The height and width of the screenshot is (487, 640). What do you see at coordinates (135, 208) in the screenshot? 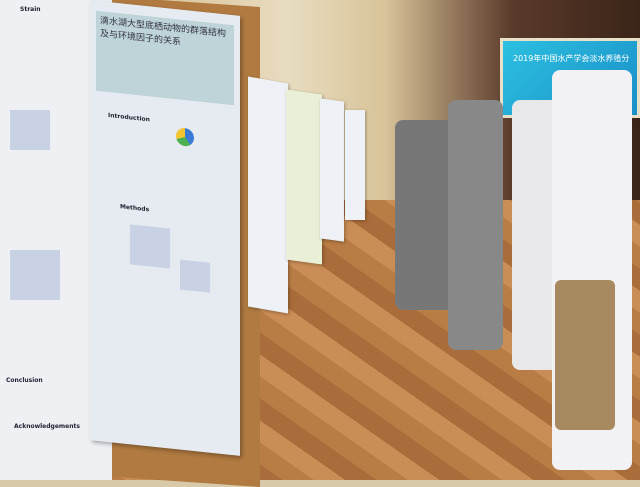
I see `section-heading: Methods` at bounding box center [135, 208].